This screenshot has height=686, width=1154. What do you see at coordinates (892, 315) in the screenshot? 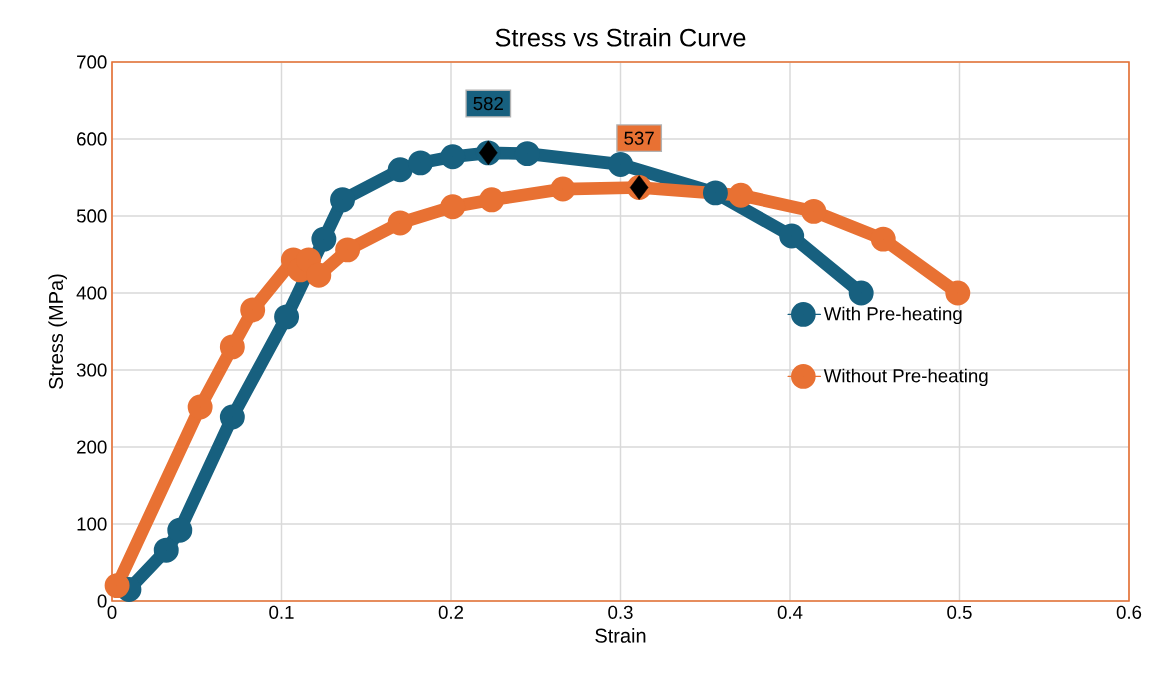
I see `legend-label: With Pre-heating` at bounding box center [892, 315].